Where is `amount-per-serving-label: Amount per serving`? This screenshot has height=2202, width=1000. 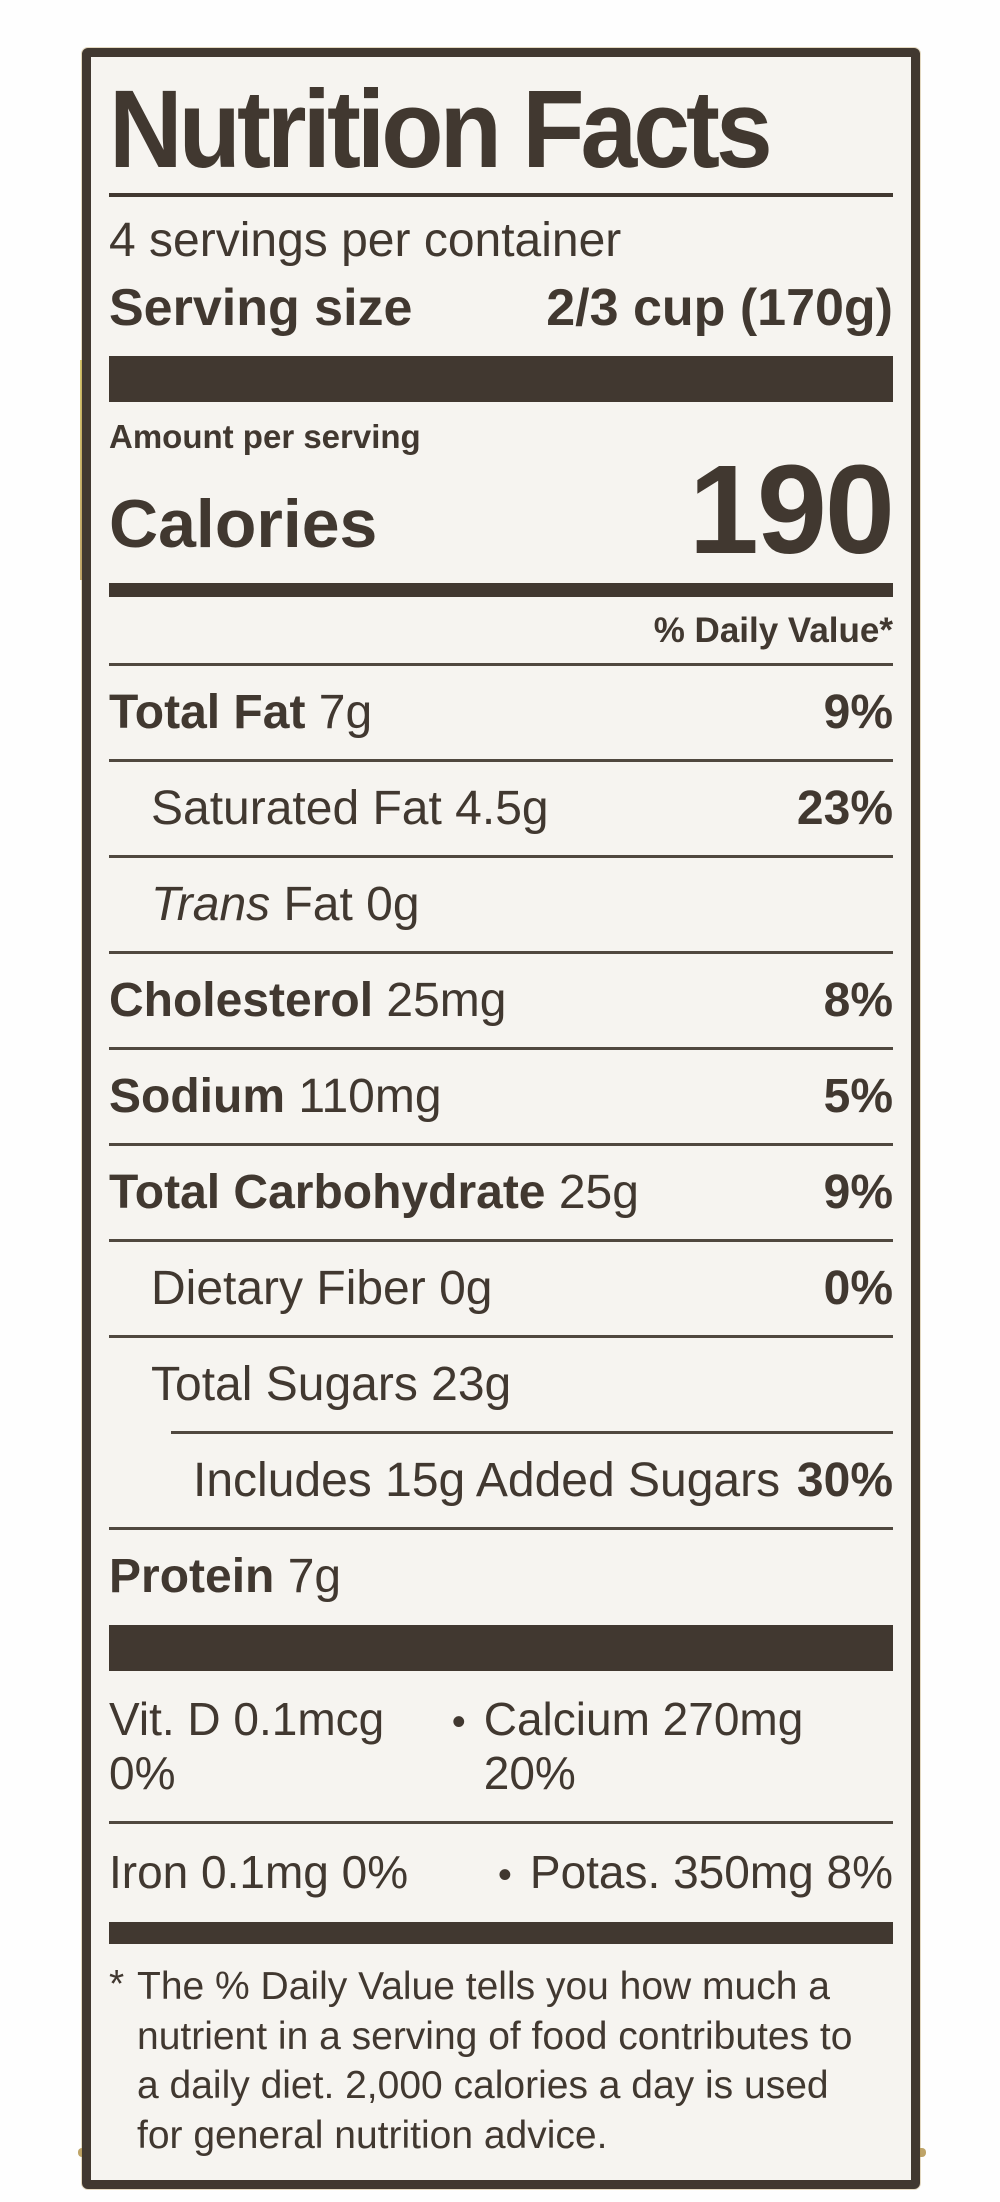
amount-per-serving-label: Amount per serving is located at coordinates (265, 437).